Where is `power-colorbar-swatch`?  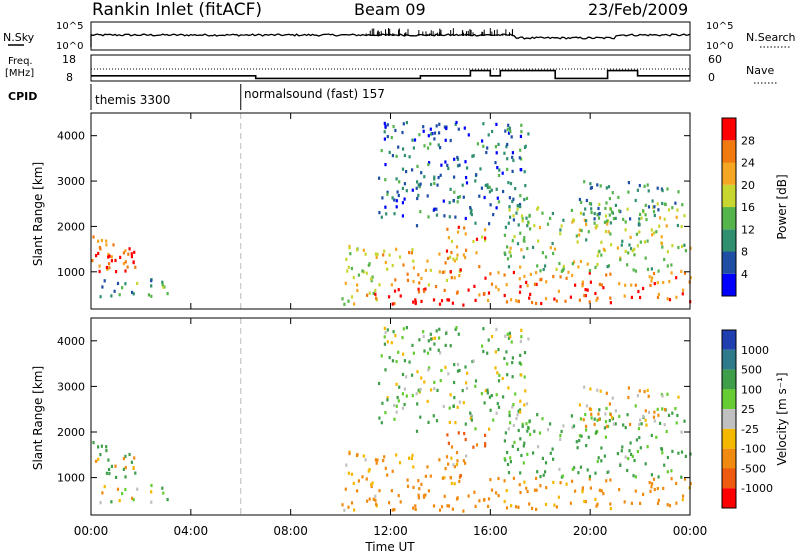 power-colorbar-swatch is located at coordinates (729, 240).